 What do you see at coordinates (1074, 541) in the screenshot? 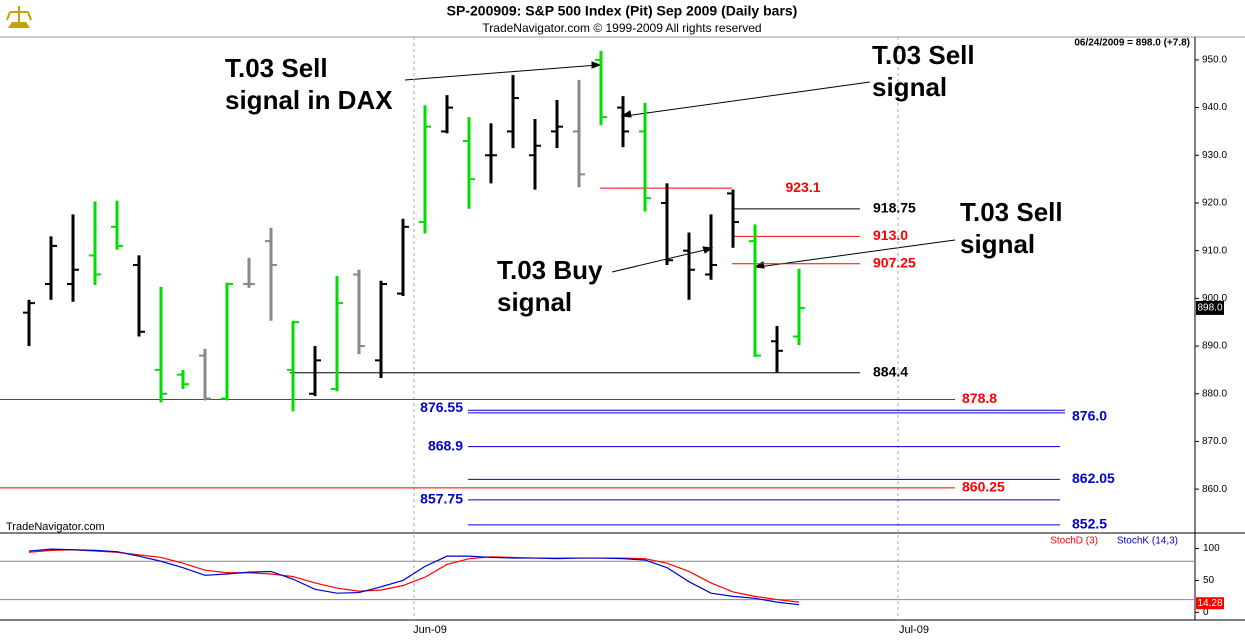
I see `legend-entry: StochD (3)` at bounding box center [1074, 541].